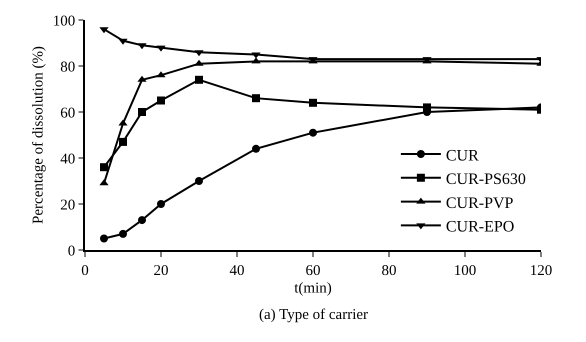 Image resolution: width=586 pixels, height=342 pixels. I want to click on legend-label: CUR-PVP, so click(480, 203).